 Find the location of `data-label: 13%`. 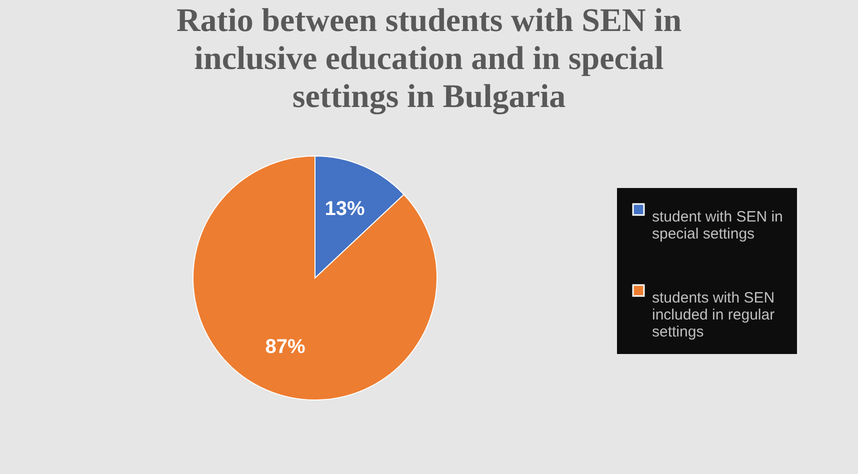

data-label: 13% is located at coordinates (345, 209).